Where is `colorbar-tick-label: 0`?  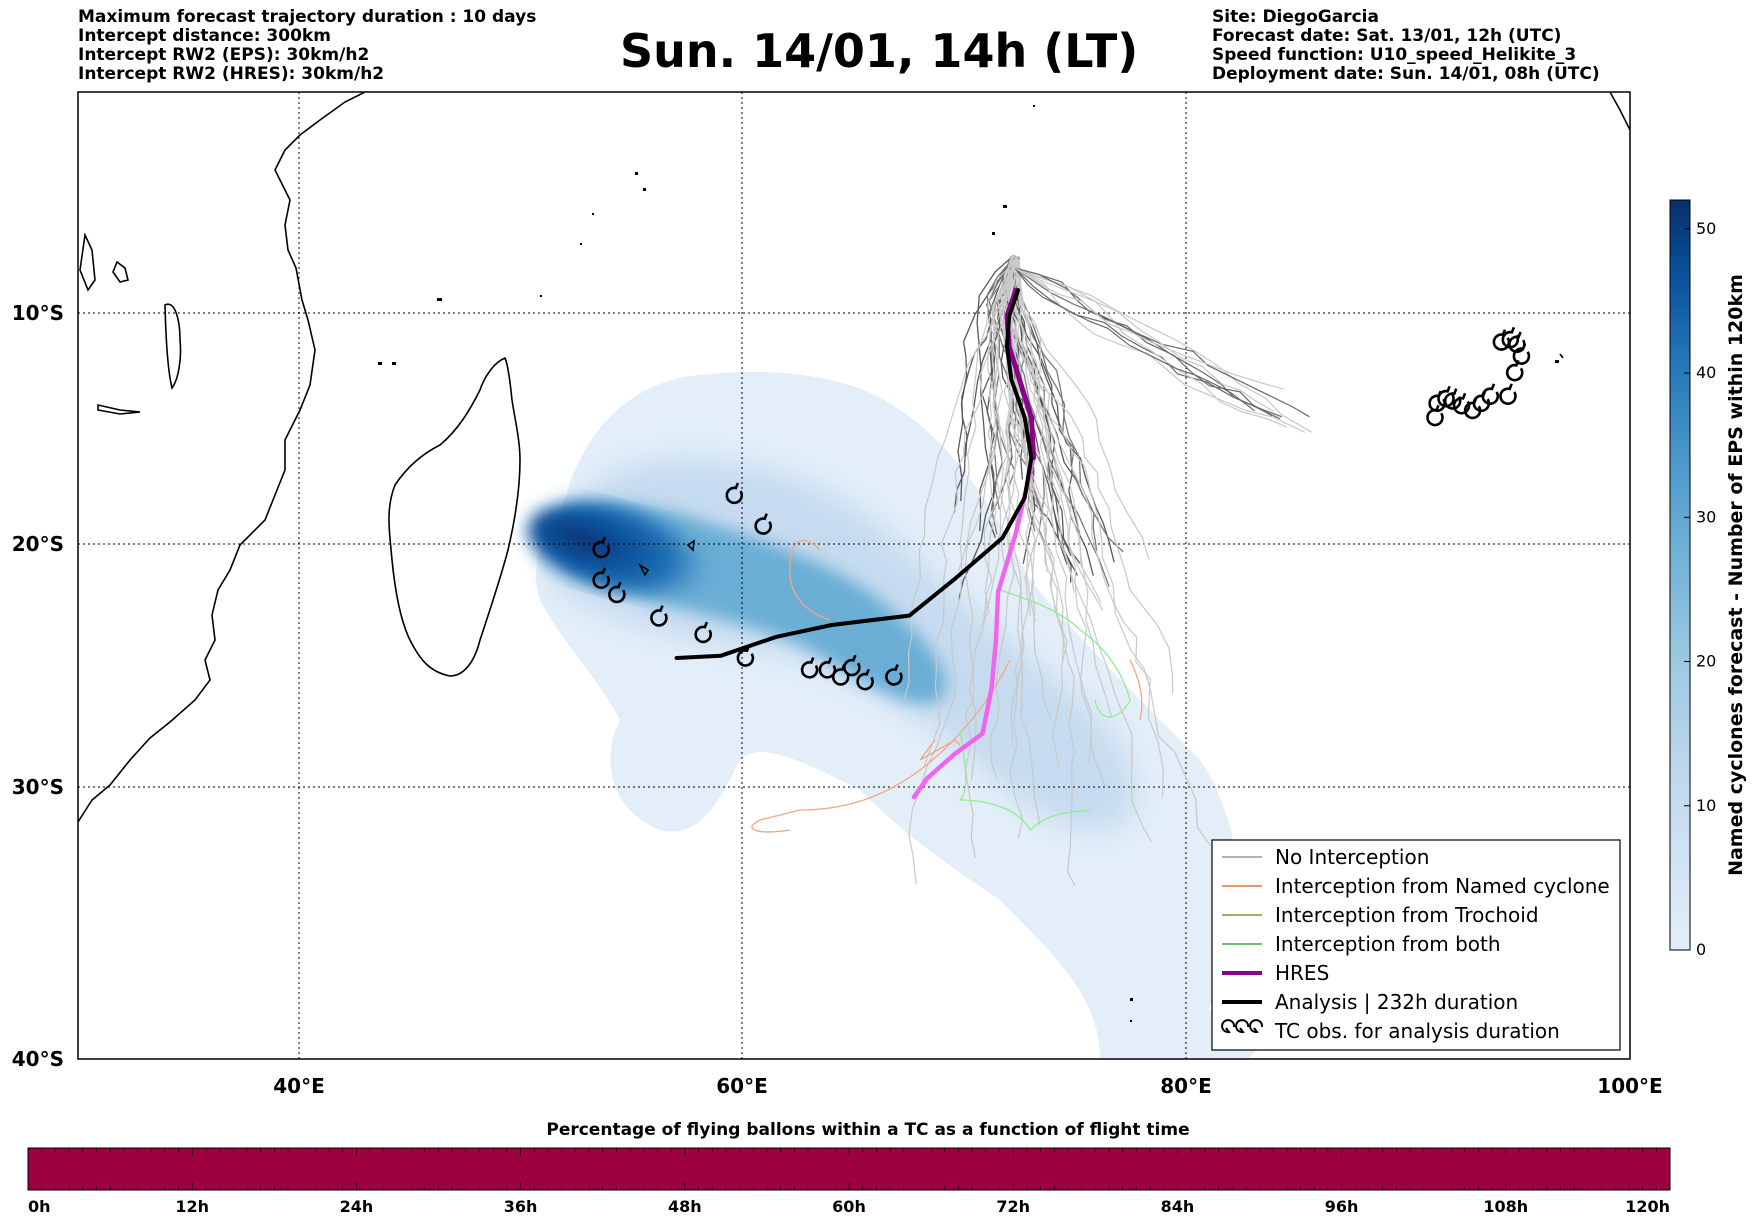 colorbar-tick-label: 0 is located at coordinates (1701, 949).